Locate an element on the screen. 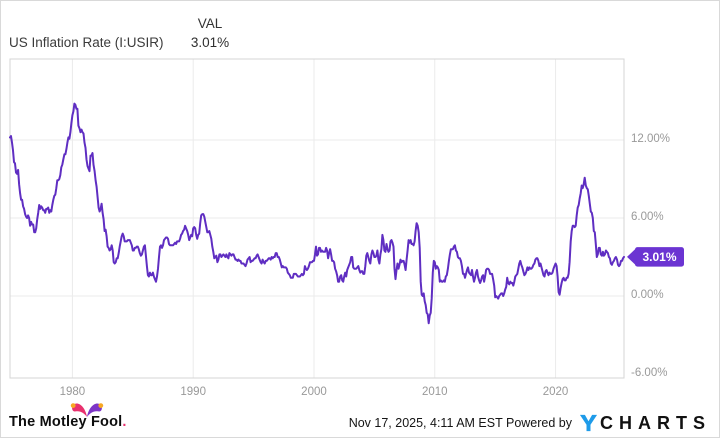  x-tick-label: 2010 is located at coordinates (435, 392).